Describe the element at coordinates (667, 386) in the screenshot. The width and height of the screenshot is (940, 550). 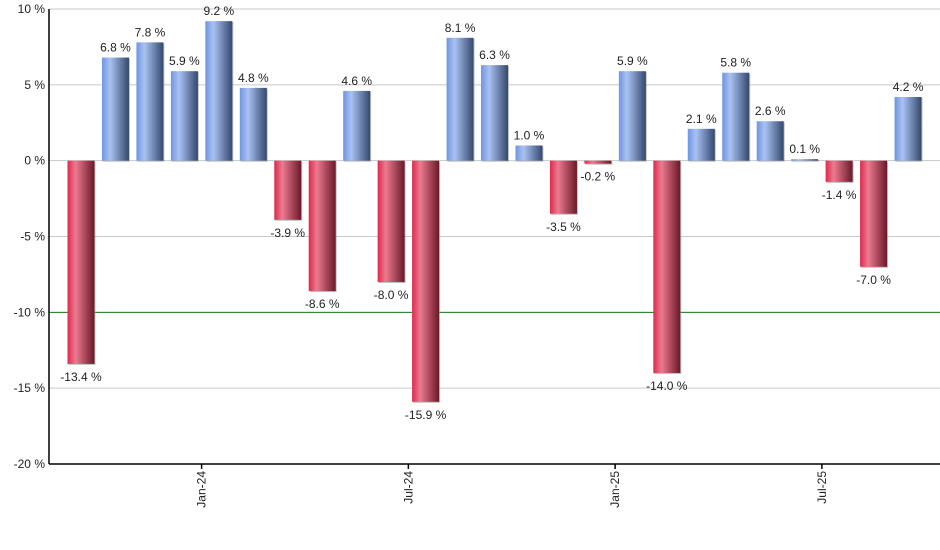
I see `bar-value-label: -14.0 %` at that location.